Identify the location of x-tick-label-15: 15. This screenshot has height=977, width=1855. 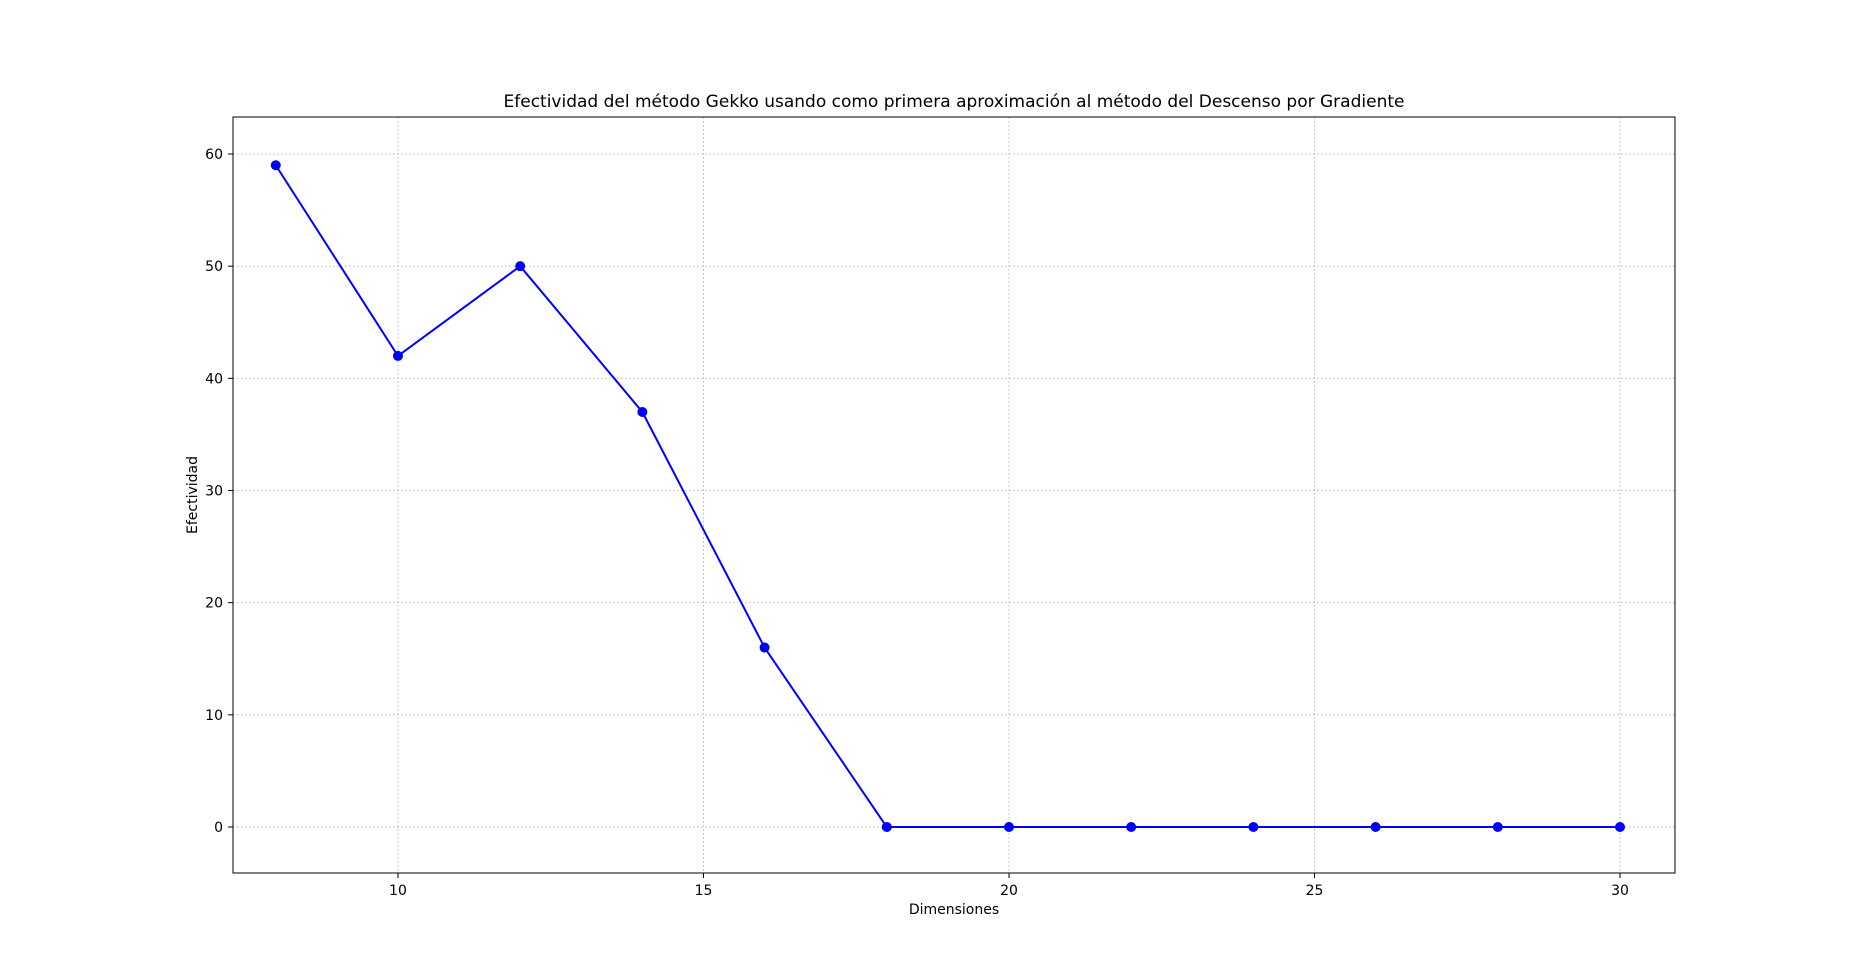
(704, 891).